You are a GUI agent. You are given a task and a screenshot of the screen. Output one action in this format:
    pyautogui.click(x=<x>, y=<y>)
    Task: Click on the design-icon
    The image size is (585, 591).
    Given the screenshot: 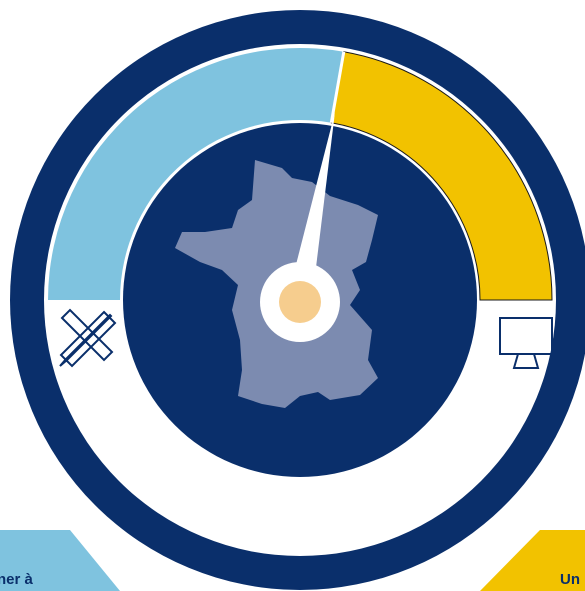 What is the action you would take?
    pyautogui.click(x=88, y=338)
    